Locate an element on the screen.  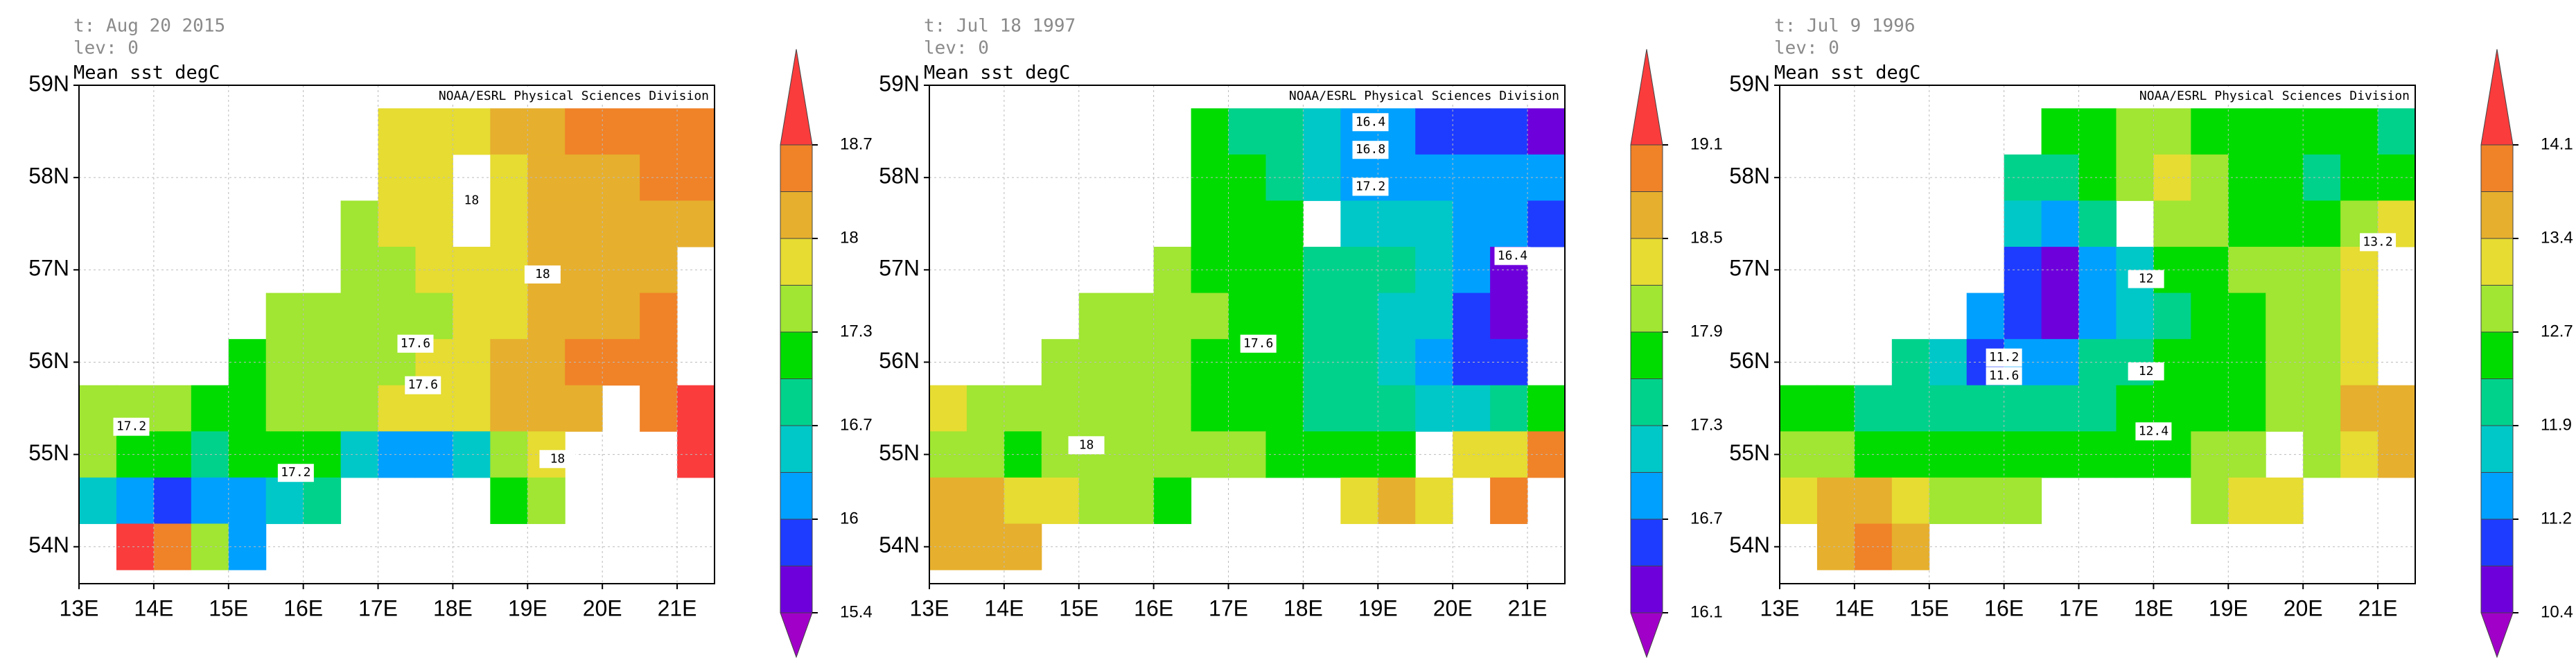
colorbar-label: 10.4 is located at coordinates (2557, 611).